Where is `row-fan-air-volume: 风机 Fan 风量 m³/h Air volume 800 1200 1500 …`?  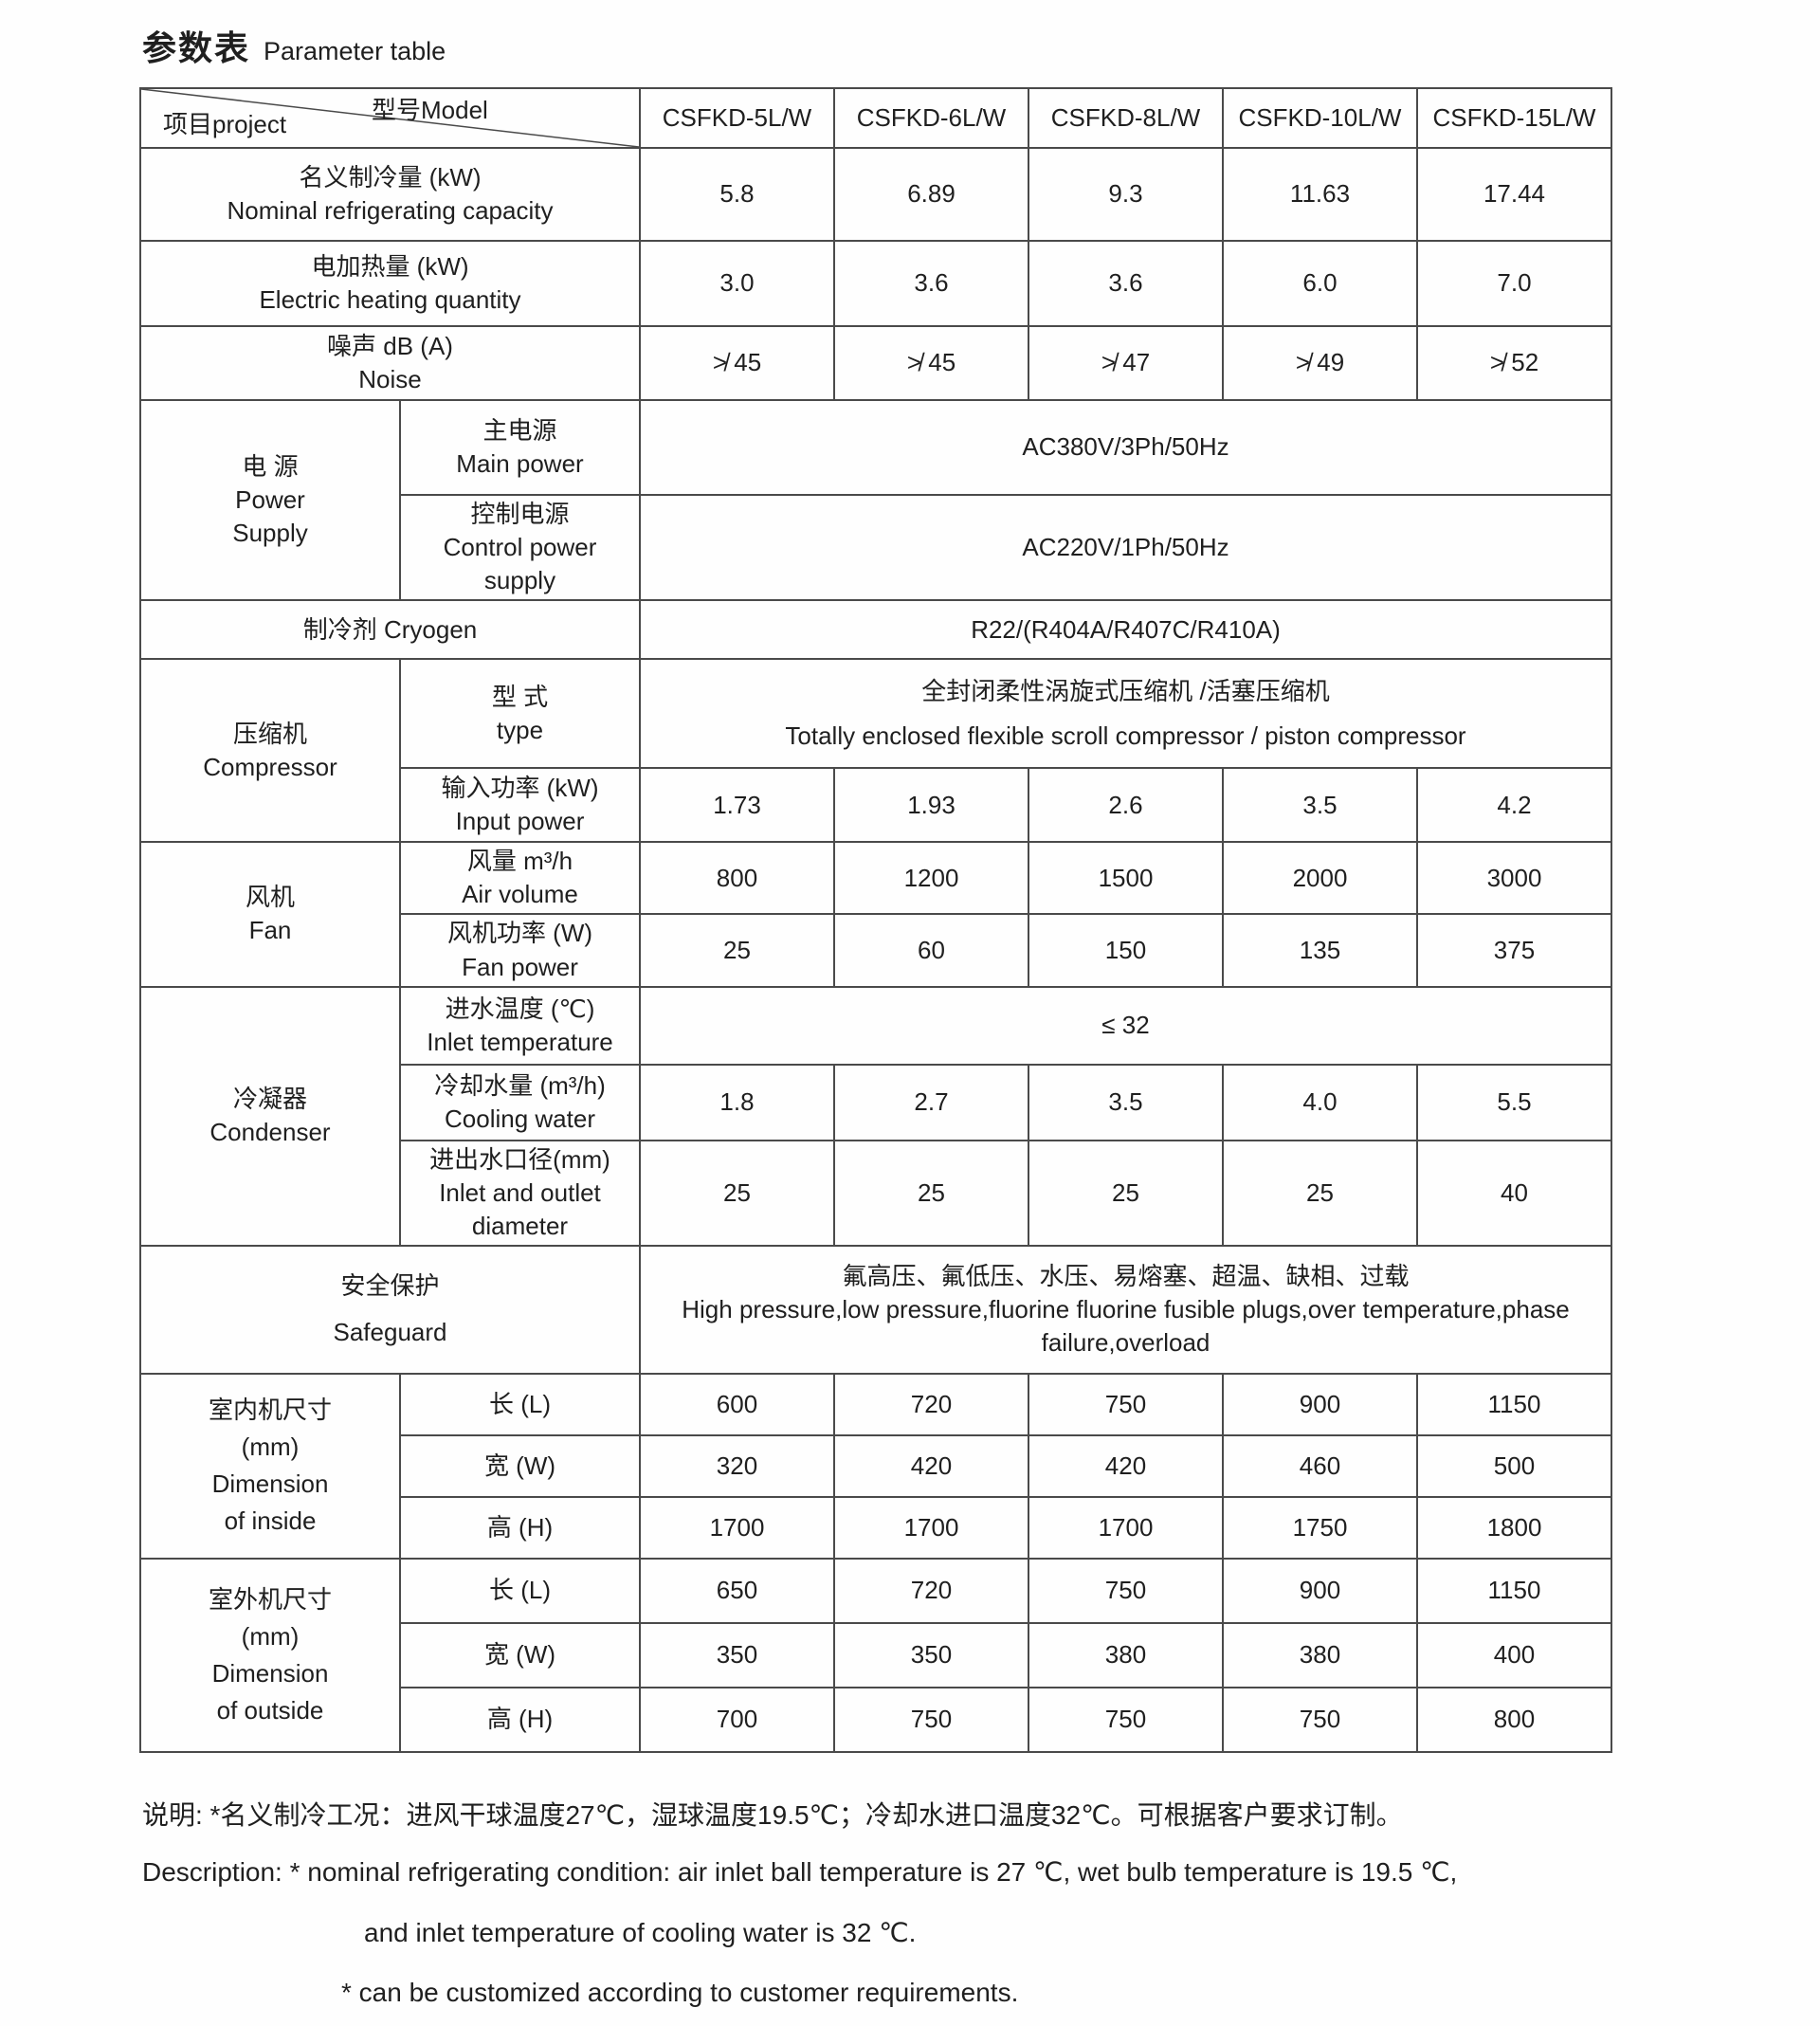 row-fan-air-volume: 风机 Fan 风量 m³/h Air volume 800 1200 1500 … is located at coordinates (875, 914).